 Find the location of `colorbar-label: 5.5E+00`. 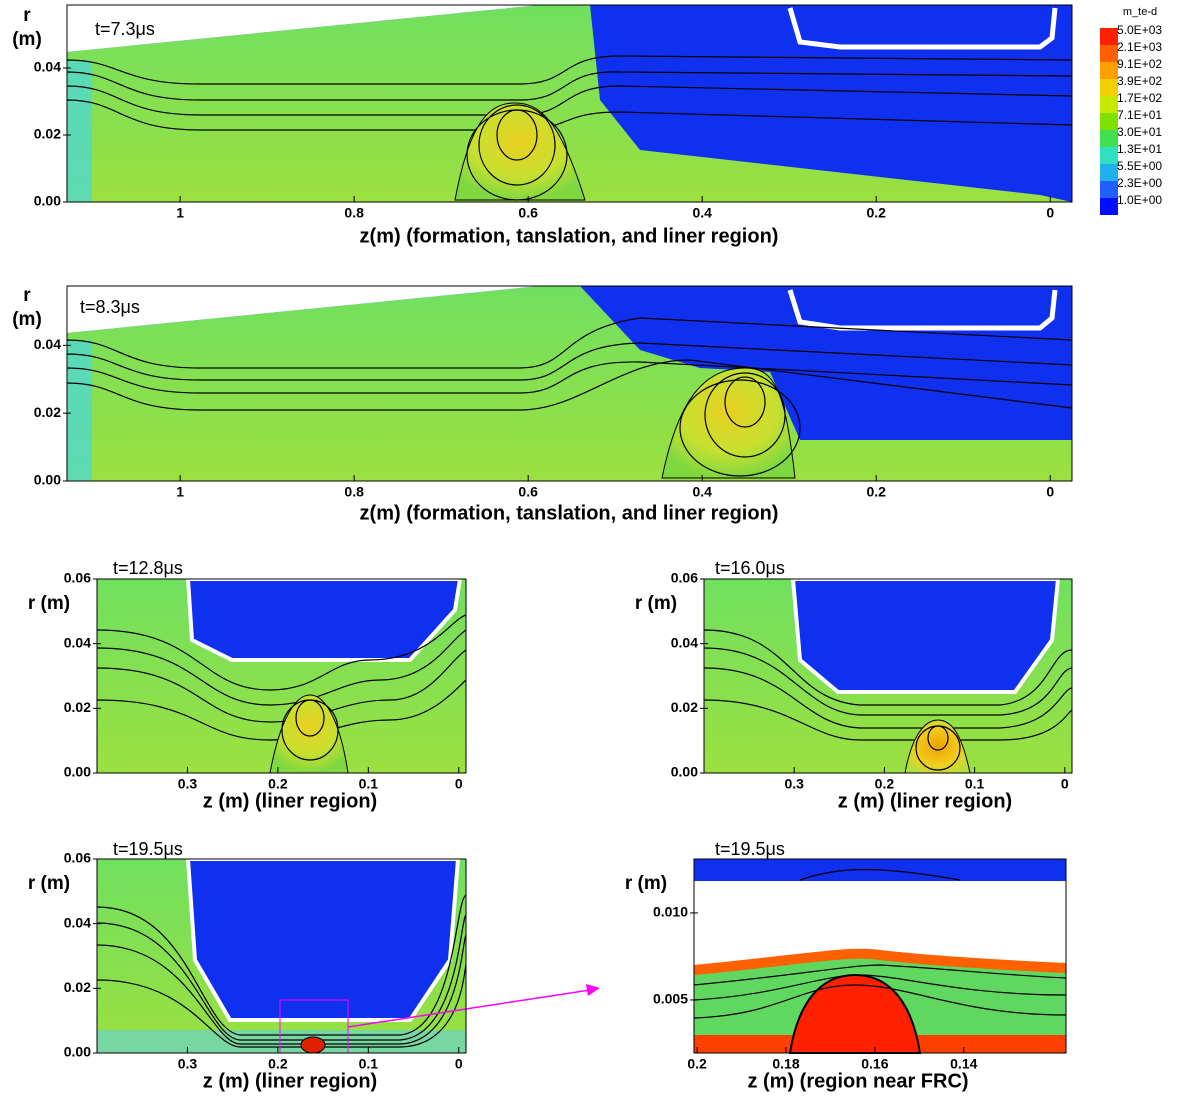

colorbar-label: 5.5E+00 is located at coordinates (1139, 166).